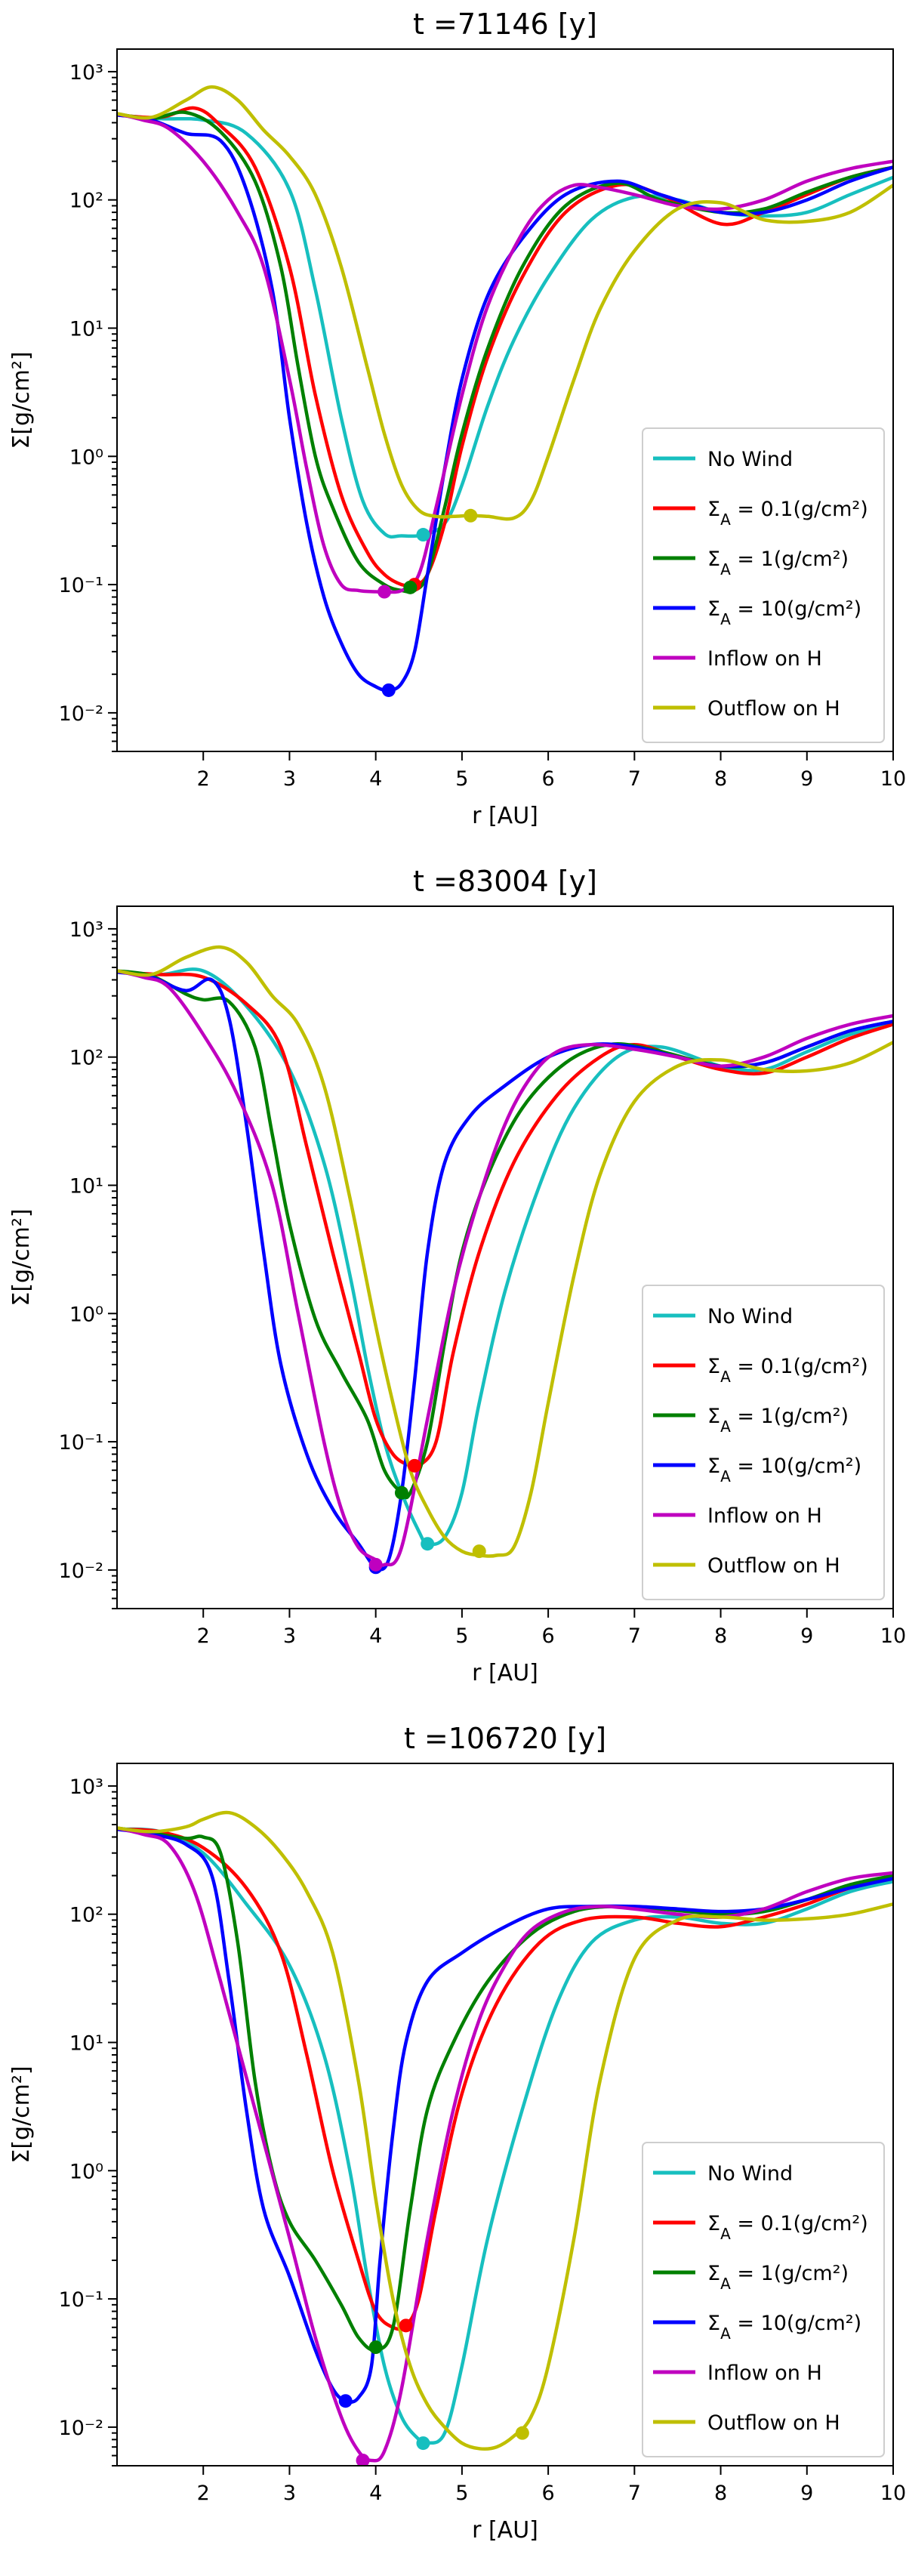  Describe the element at coordinates (774, 708) in the screenshot. I see `legend-label-6: Outflow on H` at that location.